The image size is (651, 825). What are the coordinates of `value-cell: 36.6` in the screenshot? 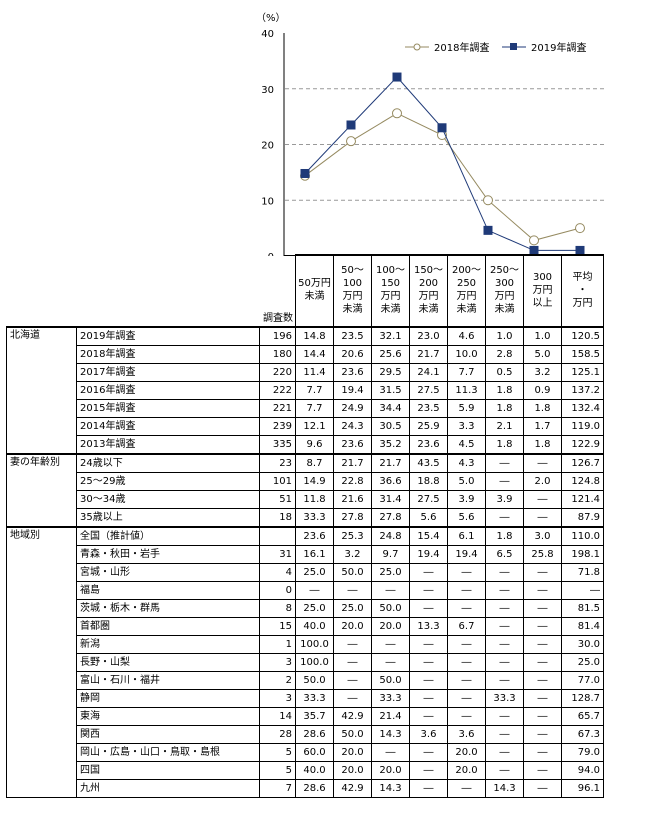 It's located at (390, 481).